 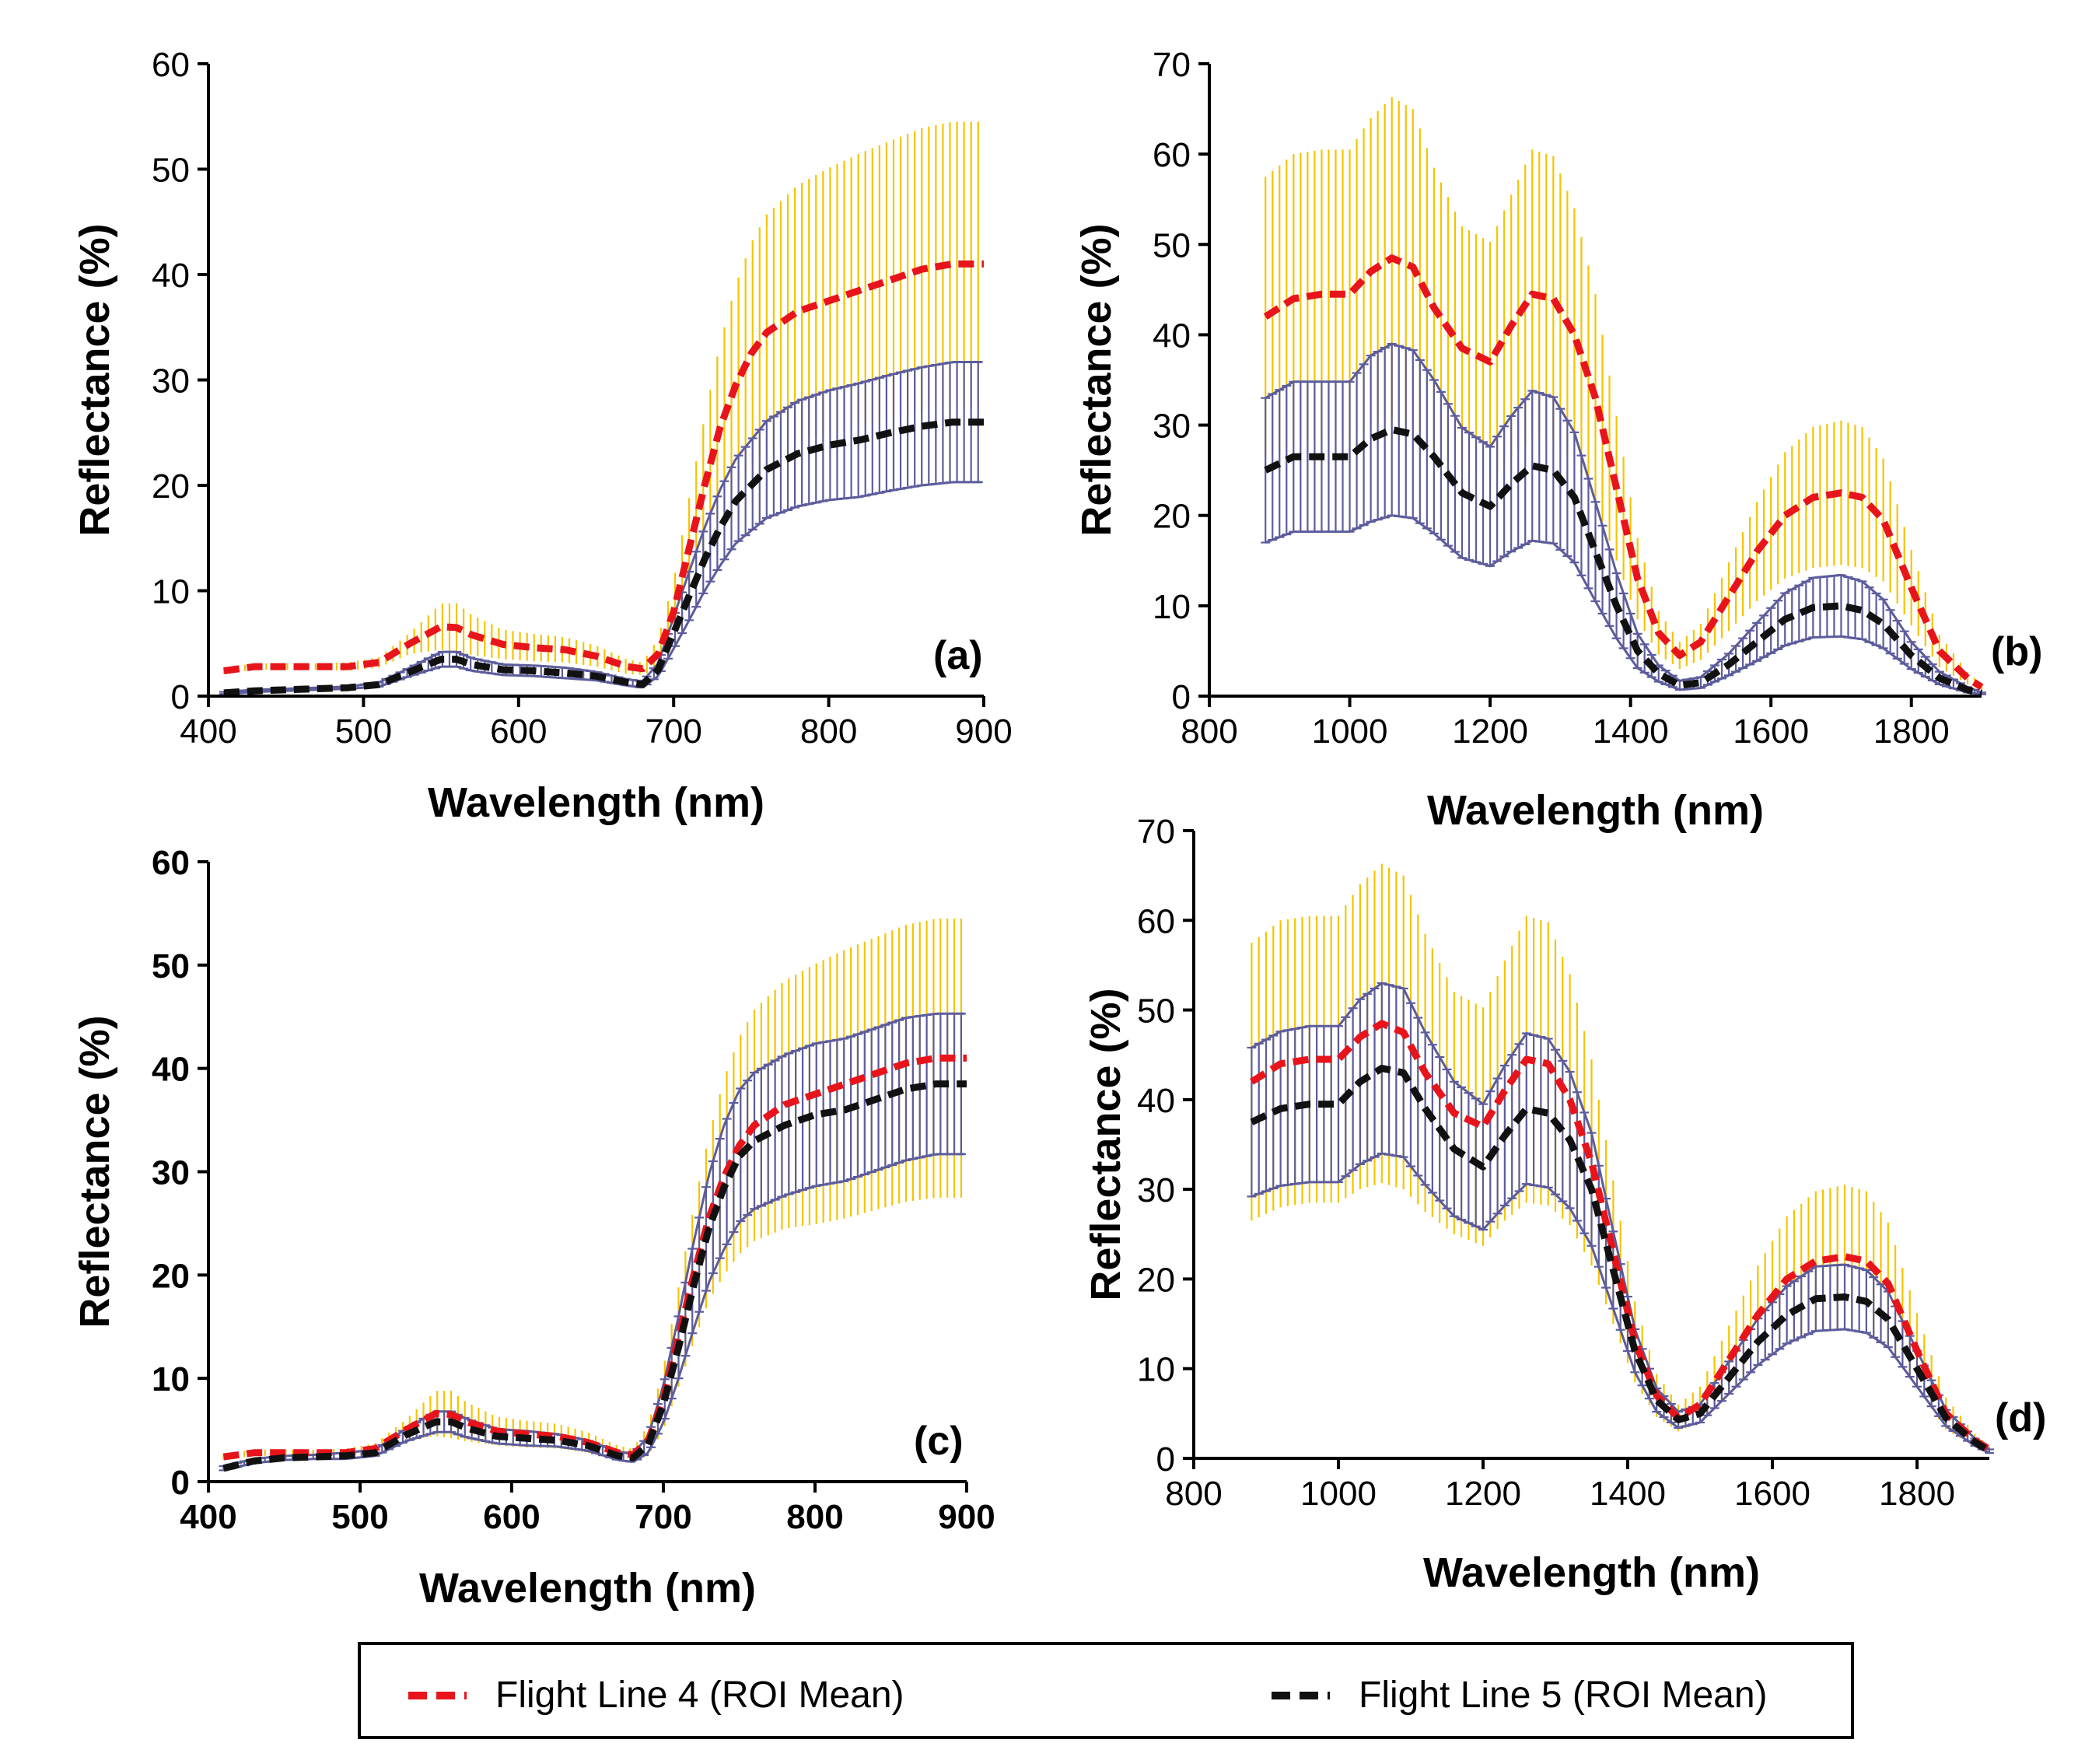 I want to click on legend-box, so click(x=1106, y=1690).